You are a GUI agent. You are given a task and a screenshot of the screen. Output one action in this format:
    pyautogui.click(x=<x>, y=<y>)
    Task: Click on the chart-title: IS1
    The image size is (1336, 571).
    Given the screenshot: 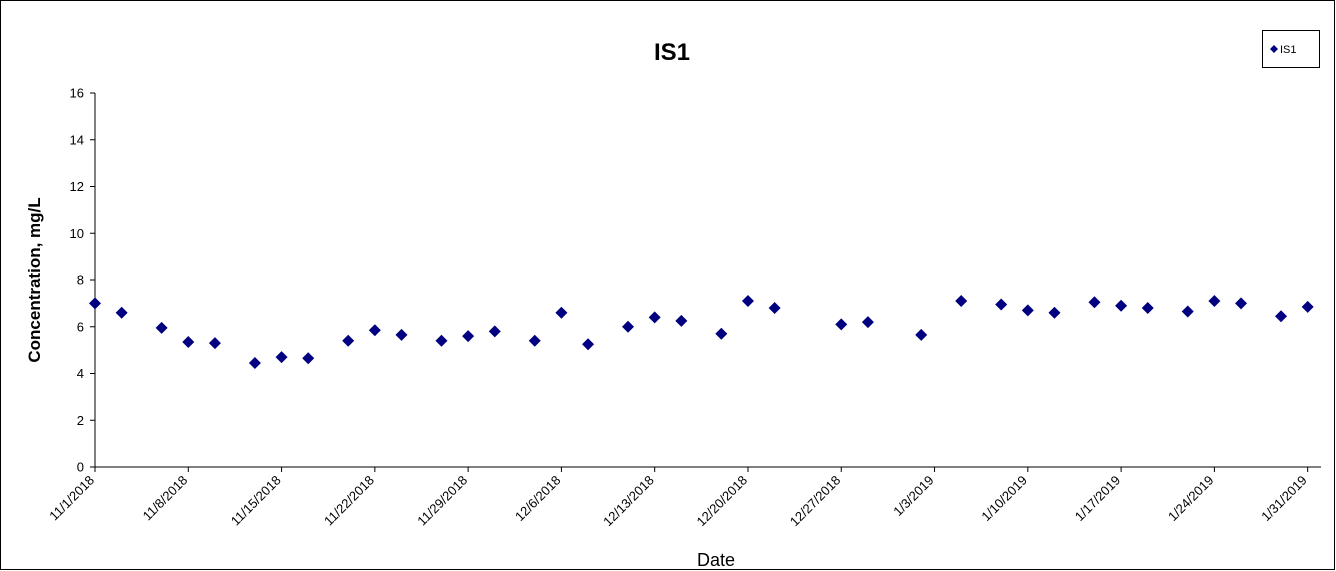 What is the action you would take?
    pyautogui.click(x=672, y=52)
    